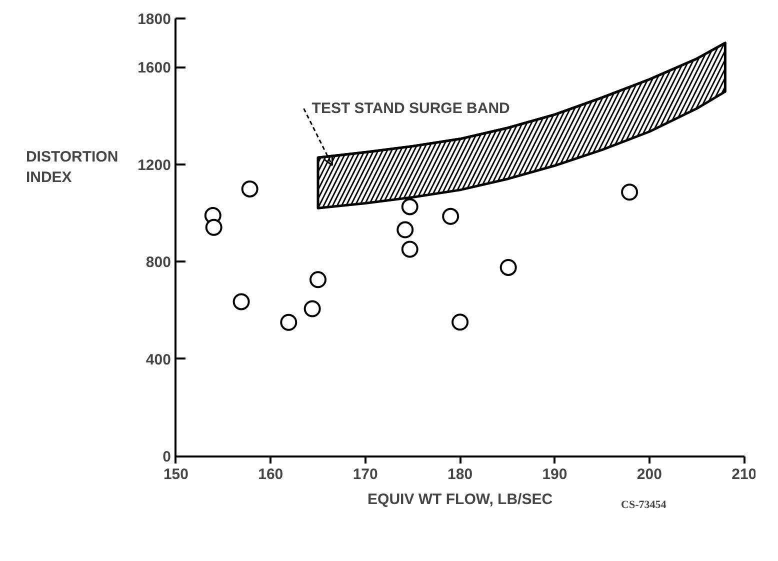 This screenshot has height=561, width=778. I want to click on x-tick-label: 160, so click(271, 475).